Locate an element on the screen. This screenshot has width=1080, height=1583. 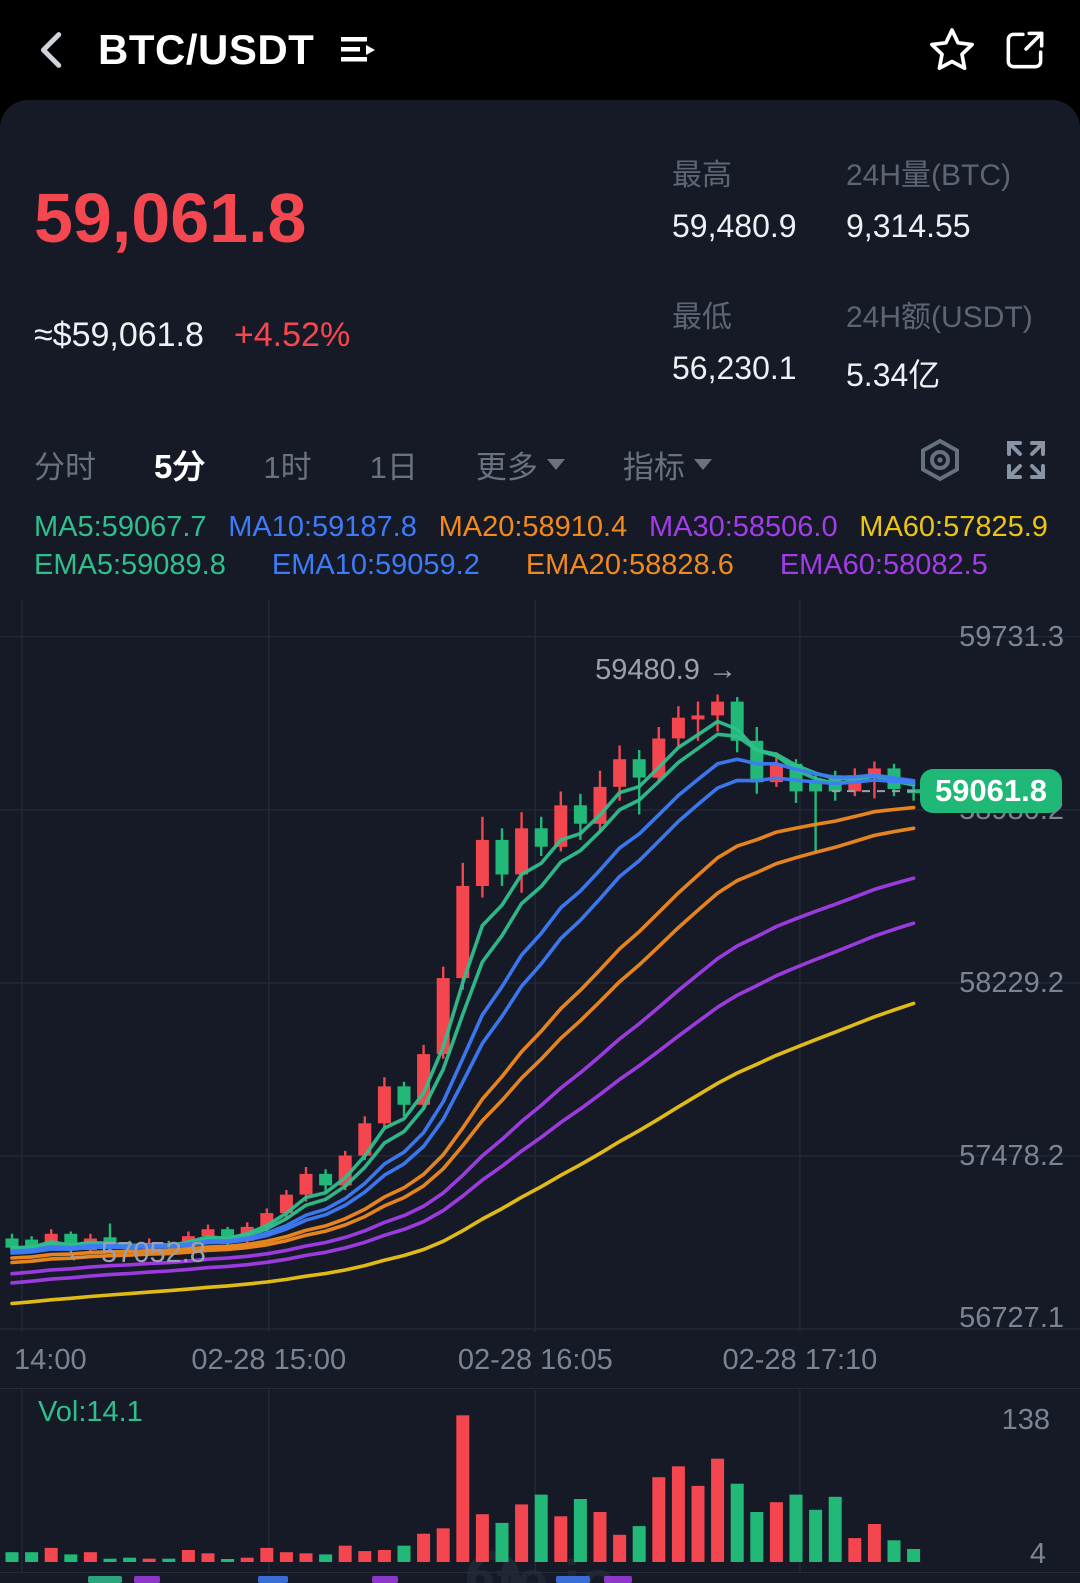
y-axis-label: 59731.3 is located at coordinates (1011, 636).